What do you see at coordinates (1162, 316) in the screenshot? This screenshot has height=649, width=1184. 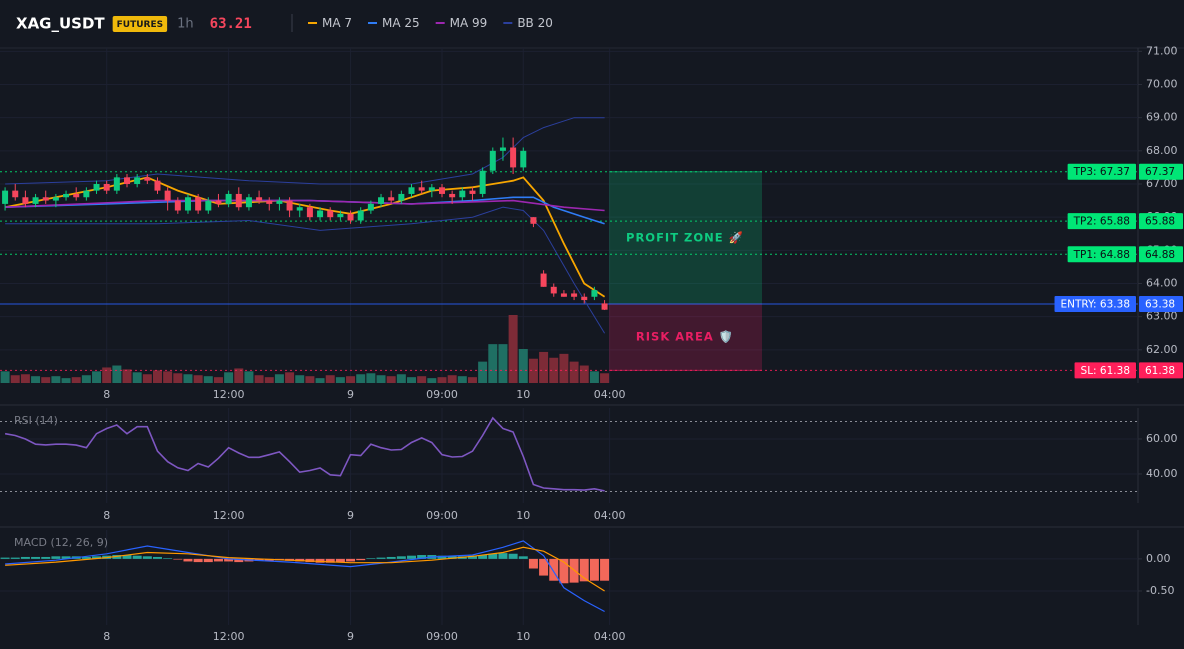 I see `y-tick-label: 63.00` at bounding box center [1162, 316].